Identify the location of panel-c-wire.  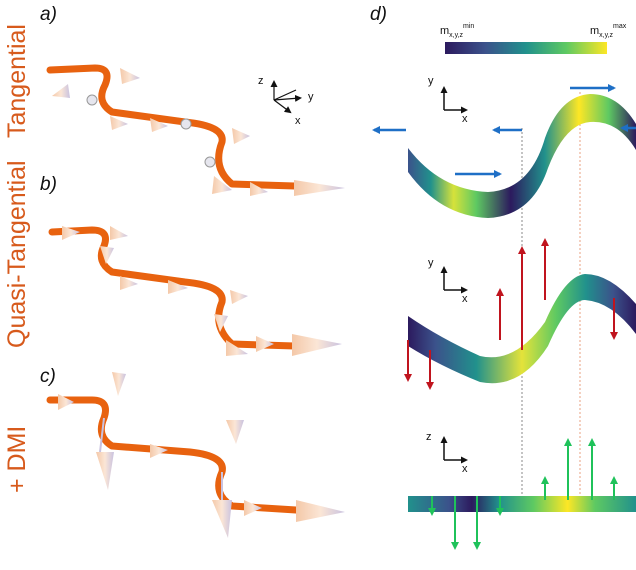
(195, 455).